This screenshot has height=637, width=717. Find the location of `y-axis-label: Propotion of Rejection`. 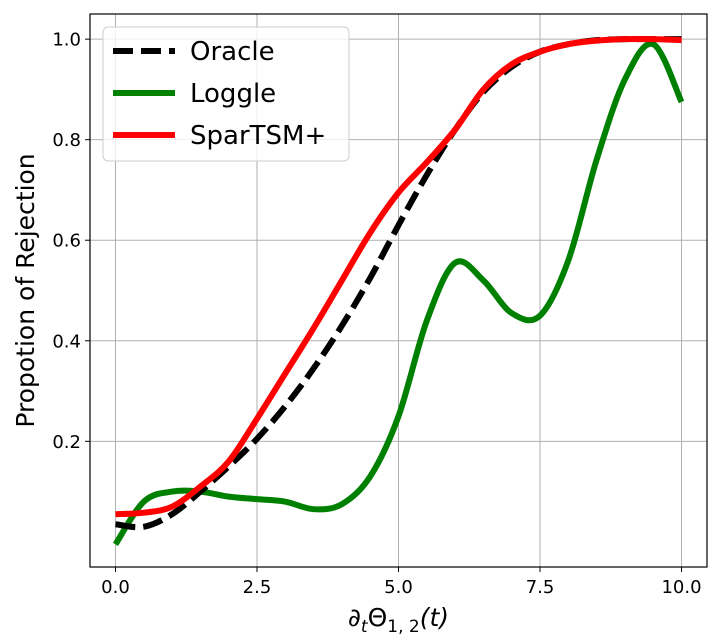

y-axis-label: Propotion of Rejection is located at coordinates (25, 290).